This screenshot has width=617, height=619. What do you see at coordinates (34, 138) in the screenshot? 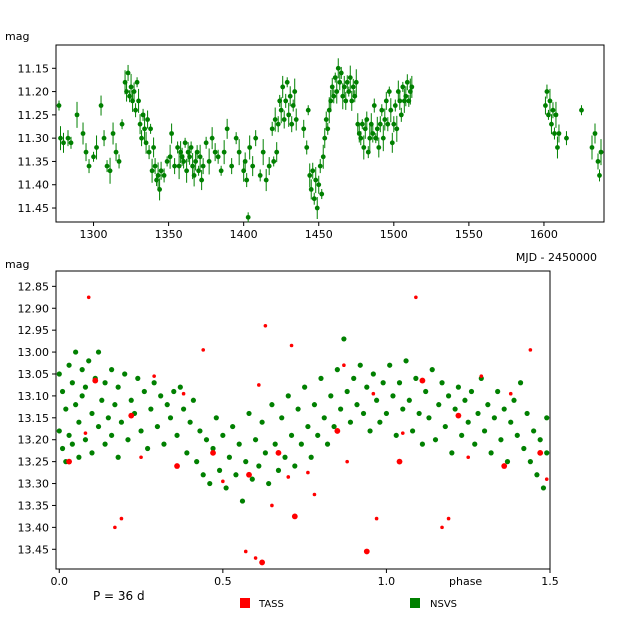
I see `y-tick-label: 11.30` at bounding box center [34, 138].